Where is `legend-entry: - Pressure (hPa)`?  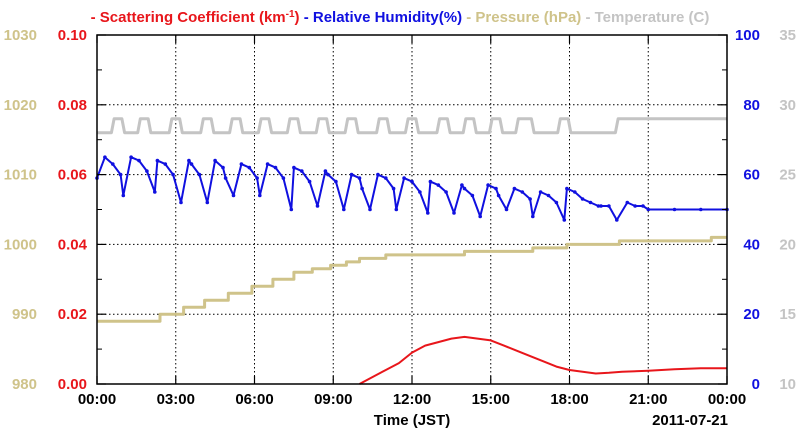
legend-entry: - Pressure (hPa) is located at coordinates (521, 17).